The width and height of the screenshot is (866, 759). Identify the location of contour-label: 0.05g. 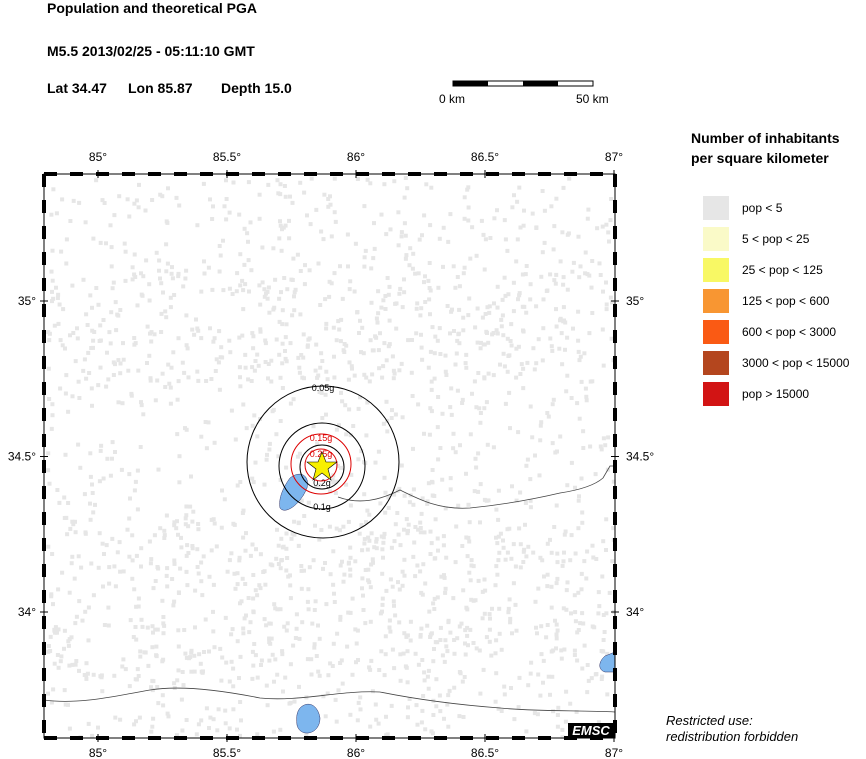
(323, 388).